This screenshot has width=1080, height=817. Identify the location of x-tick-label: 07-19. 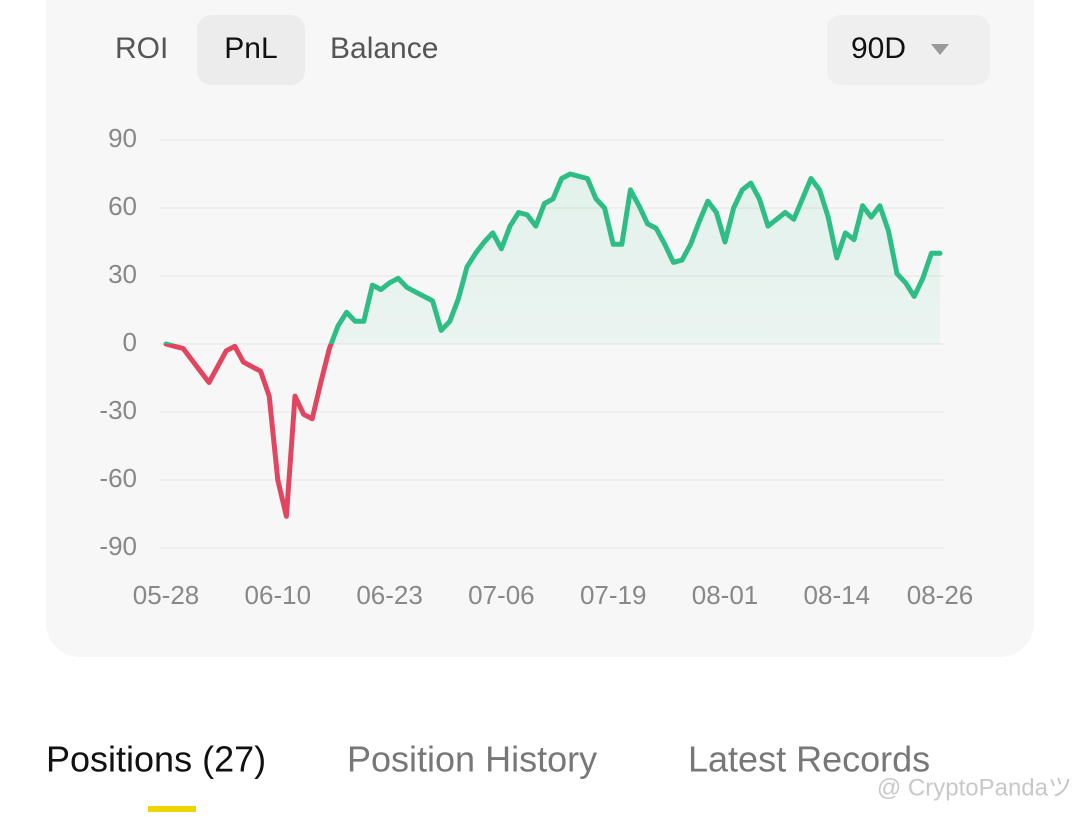
(613, 595).